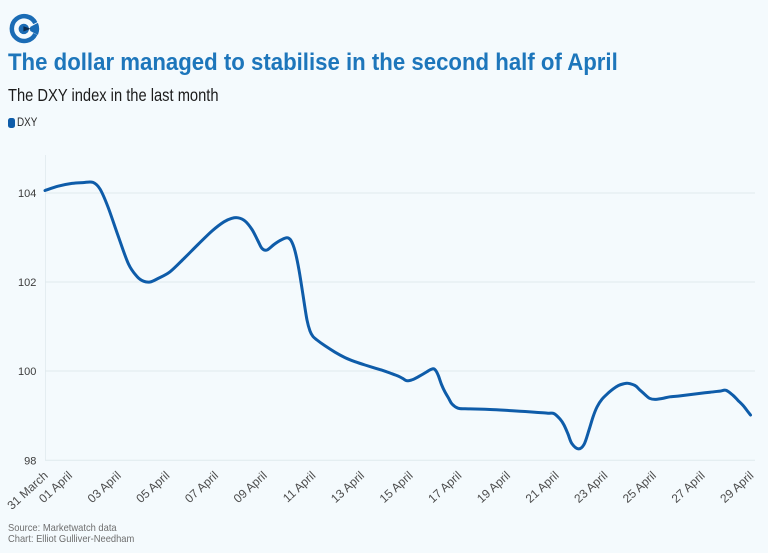 The width and height of the screenshot is (768, 553). What do you see at coordinates (27, 283) in the screenshot?
I see `svg-text: 102` at bounding box center [27, 283].